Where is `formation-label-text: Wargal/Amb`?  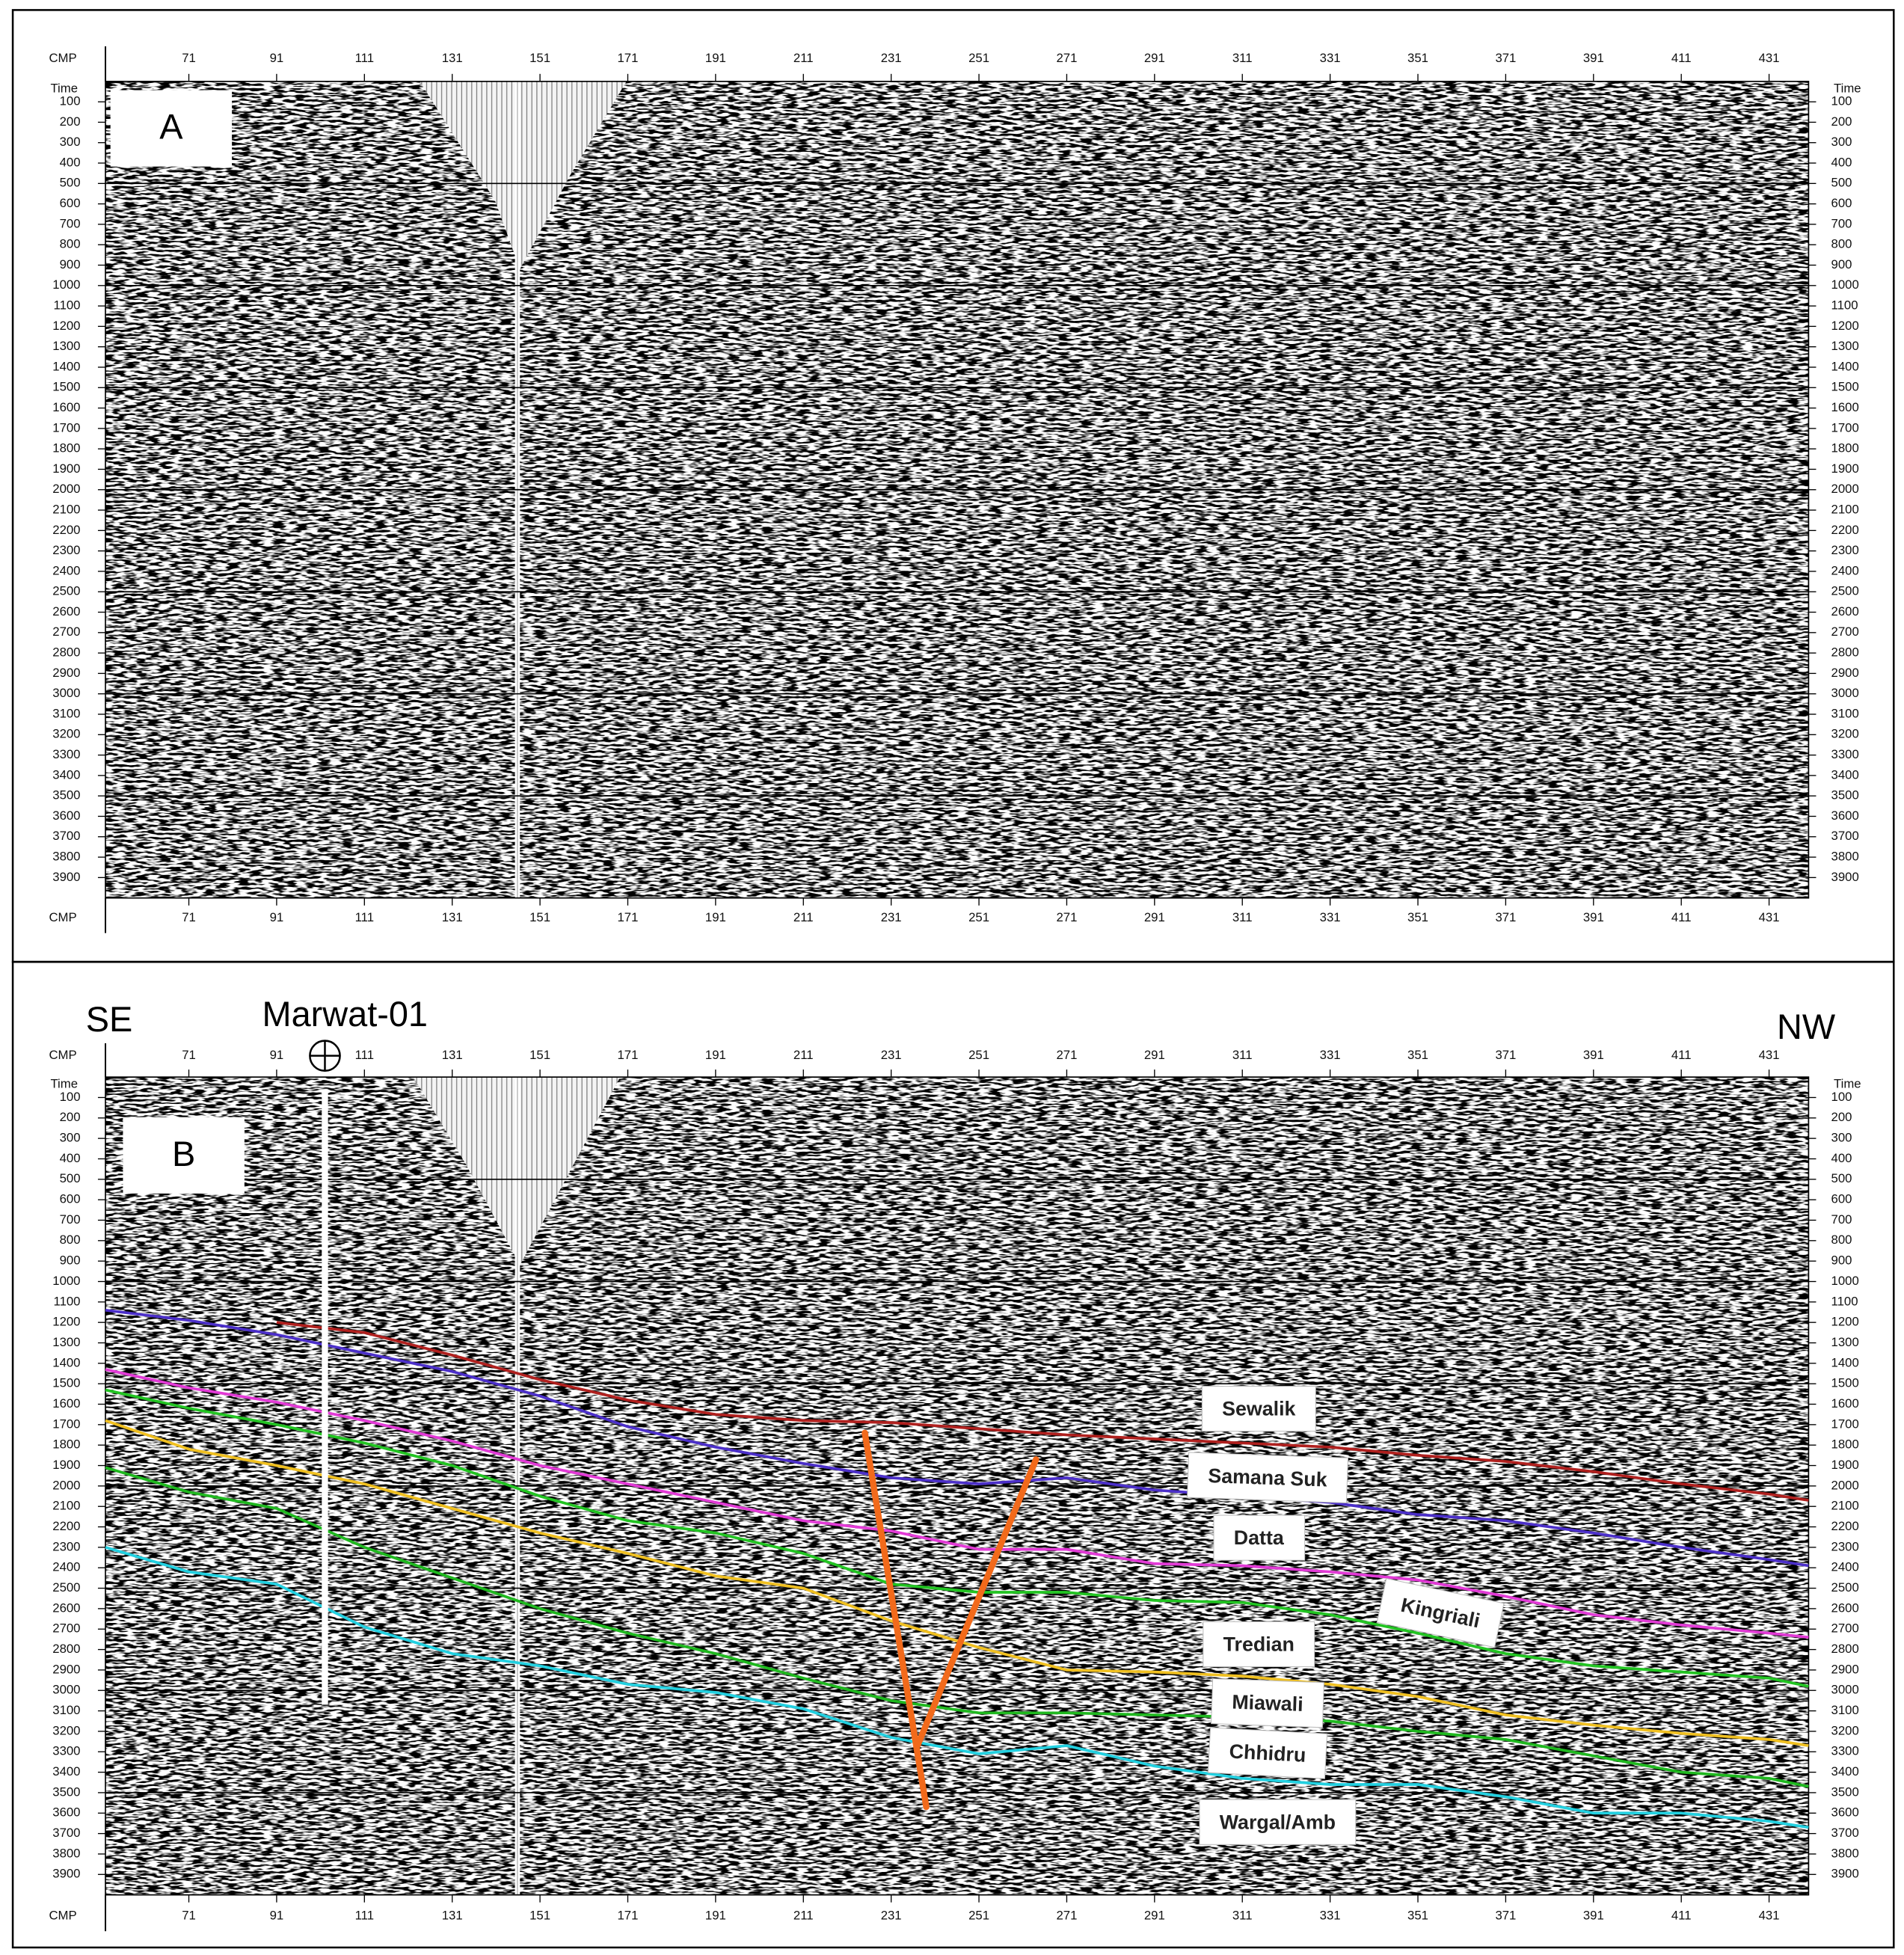
formation-label-text: Wargal/Amb is located at coordinates (1278, 1822).